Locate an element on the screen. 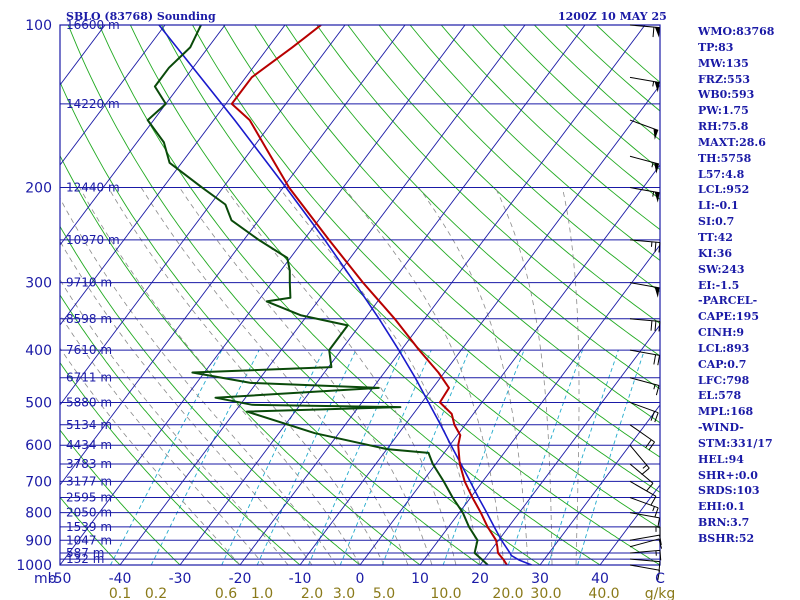  height-label: 5880 m is located at coordinates (89, 402).